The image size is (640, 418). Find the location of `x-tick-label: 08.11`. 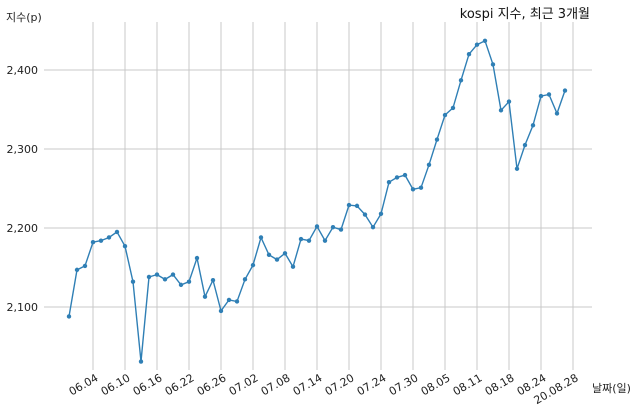

x-tick-label: 08.11 is located at coordinates (468, 384).